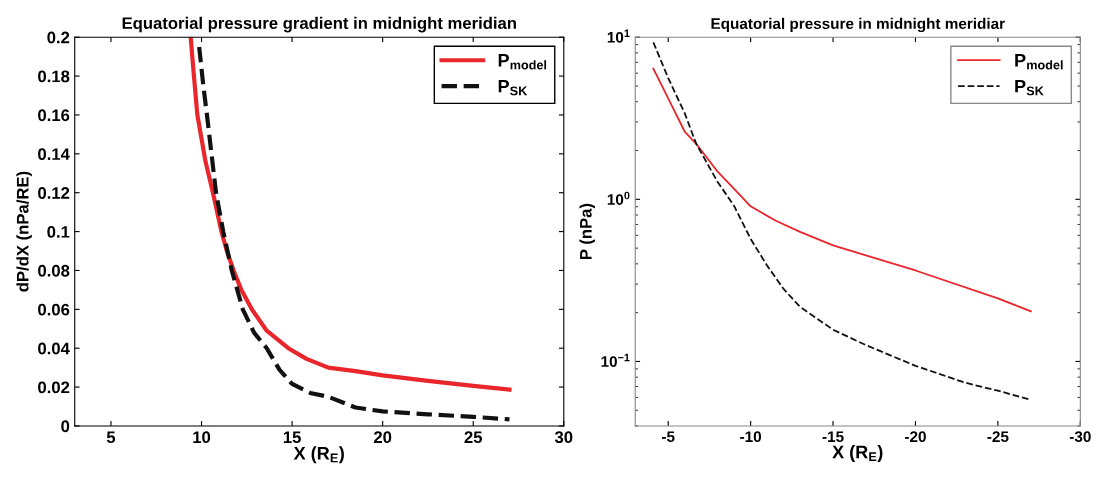  What do you see at coordinates (54, 387) in the screenshot?
I see `y-tick-label: 0.02` at bounding box center [54, 387].